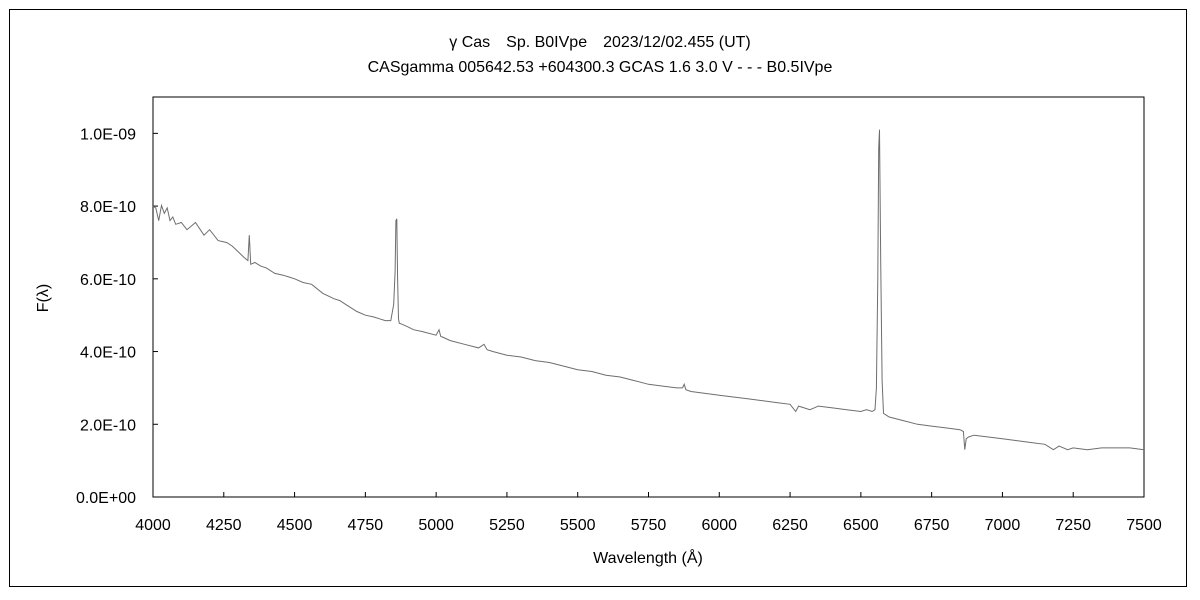  I want to click on x-tick-label: 7500, so click(1144, 525).